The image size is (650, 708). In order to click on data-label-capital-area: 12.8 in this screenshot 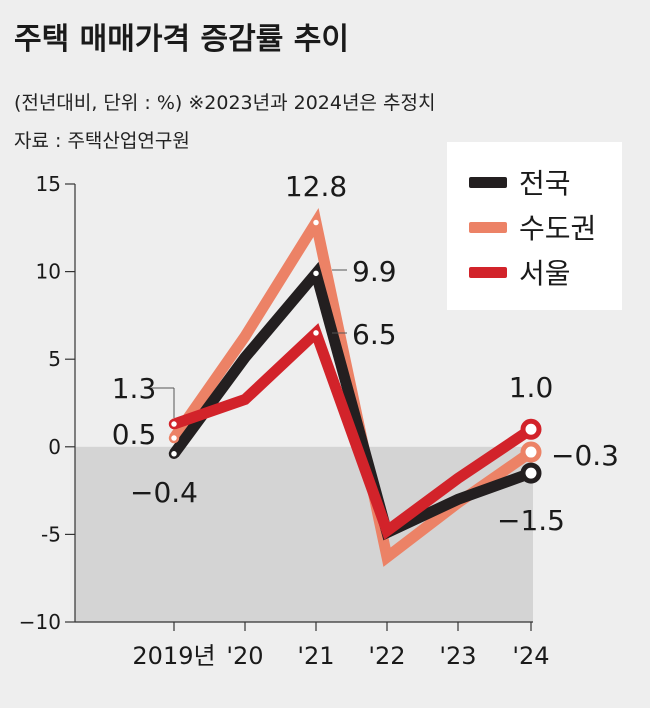, I will do `click(316, 186)`.